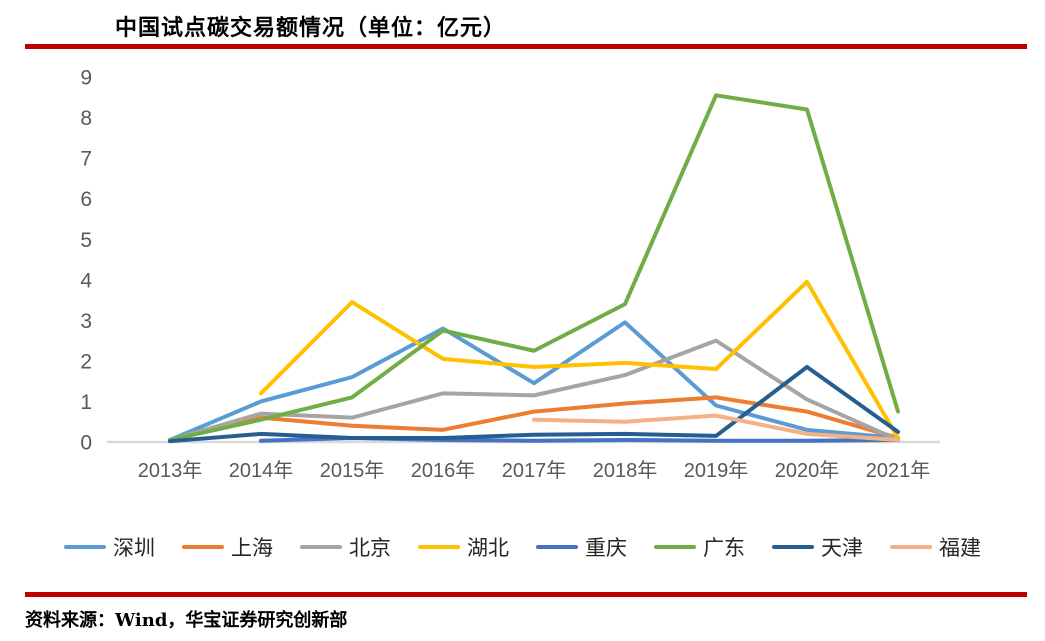 This screenshot has height=641, width=1045. What do you see at coordinates (370, 548) in the screenshot?
I see `legend-label: 北京` at bounding box center [370, 548].